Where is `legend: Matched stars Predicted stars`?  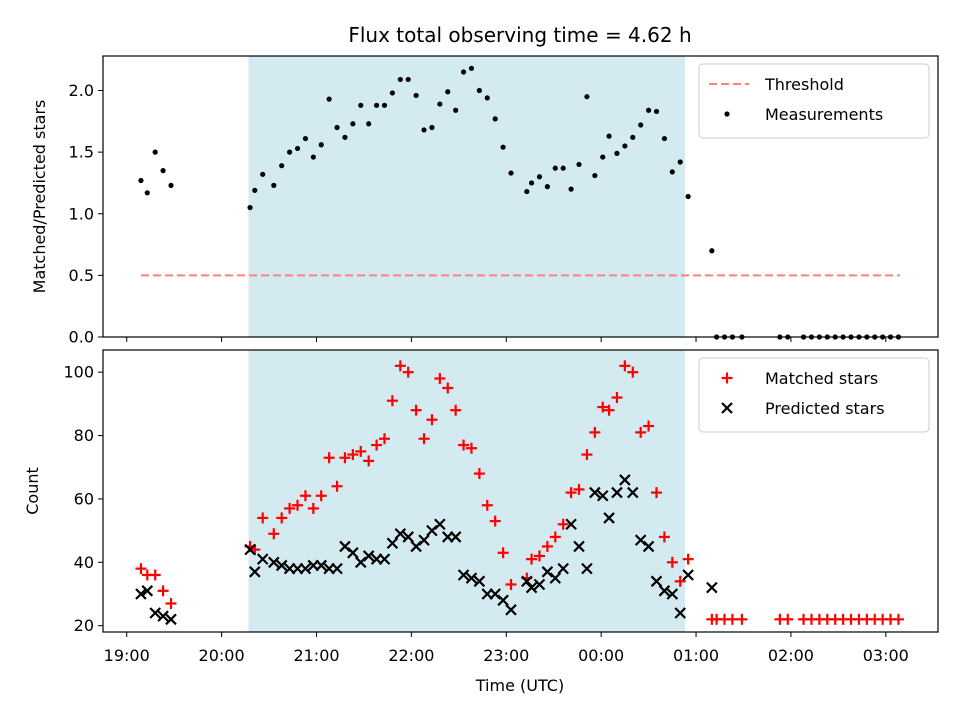 legend: Matched stars Predicted stars is located at coordinates (814, 395).